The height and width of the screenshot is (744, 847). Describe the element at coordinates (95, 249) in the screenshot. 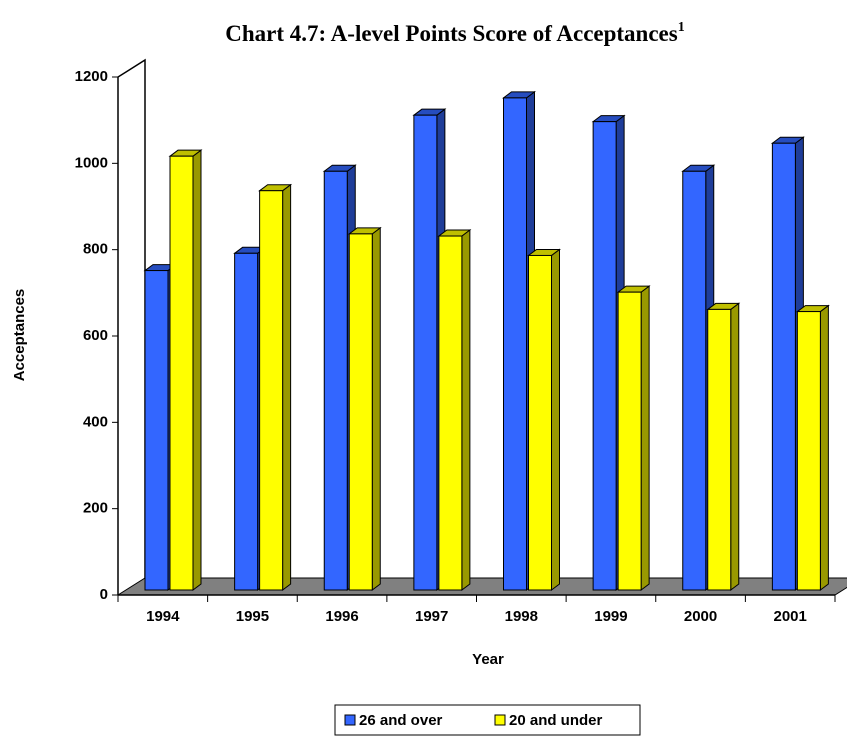

I see `y-tick-label: 800` at that location.